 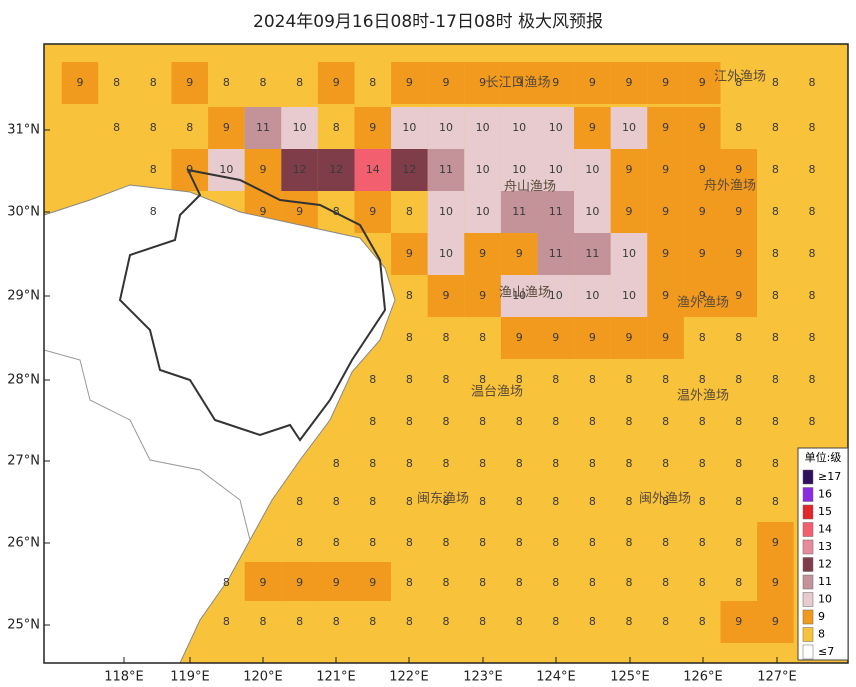 I want to click on lon-label: 123°E, so click(x=483, y=677).